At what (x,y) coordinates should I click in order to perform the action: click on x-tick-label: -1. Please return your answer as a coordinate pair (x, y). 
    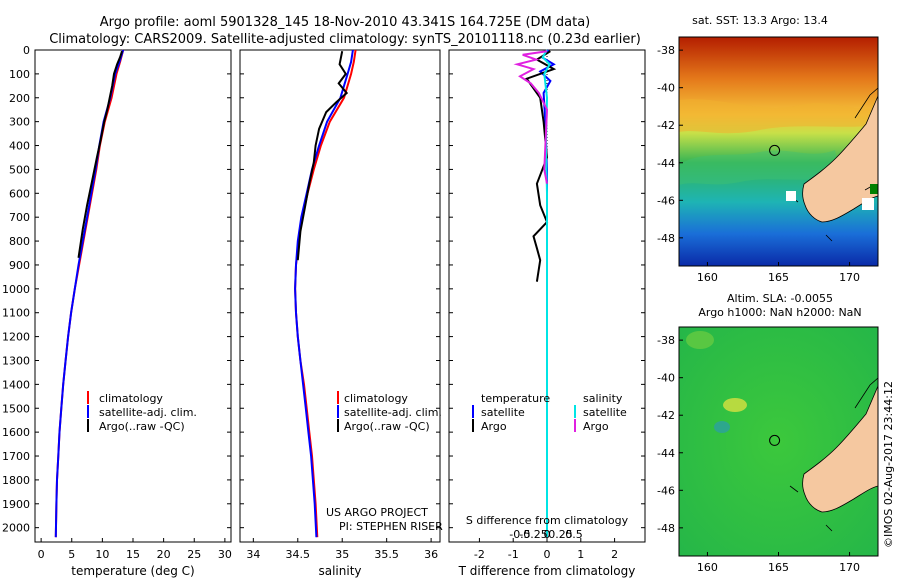
    Looking at the image, I should click on (513, 554).